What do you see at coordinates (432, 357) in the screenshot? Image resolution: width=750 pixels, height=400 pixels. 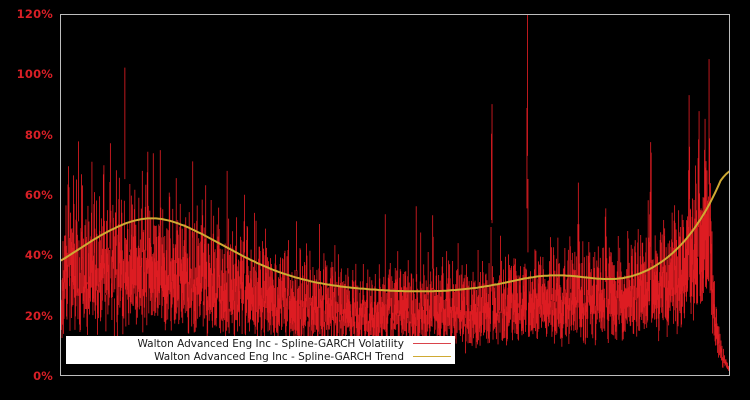 I see `legend-swatch-trend` at bounding box center [432, 357].